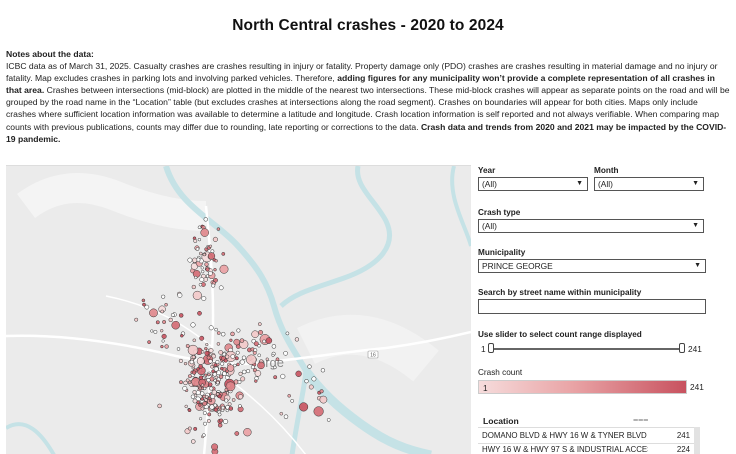 The image size is (736, 454). Describe the element at coordinates (588, 349) in the screenshot. I see `count-range-slider` at that location.